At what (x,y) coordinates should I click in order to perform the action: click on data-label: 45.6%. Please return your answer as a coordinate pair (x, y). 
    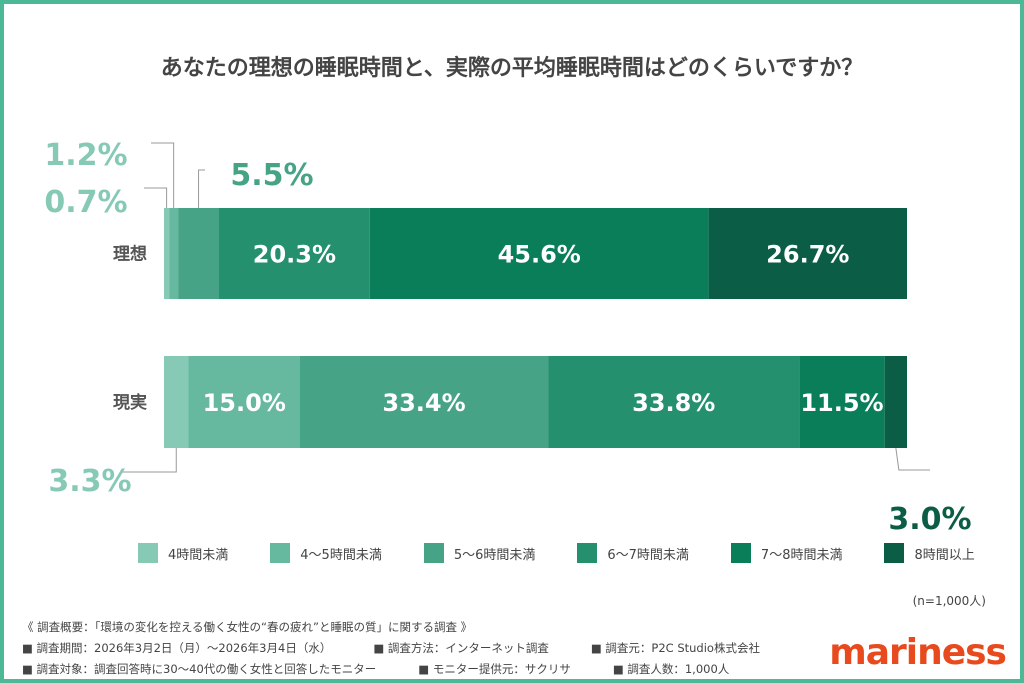
    Looking at the image, I should click on (539, 255).